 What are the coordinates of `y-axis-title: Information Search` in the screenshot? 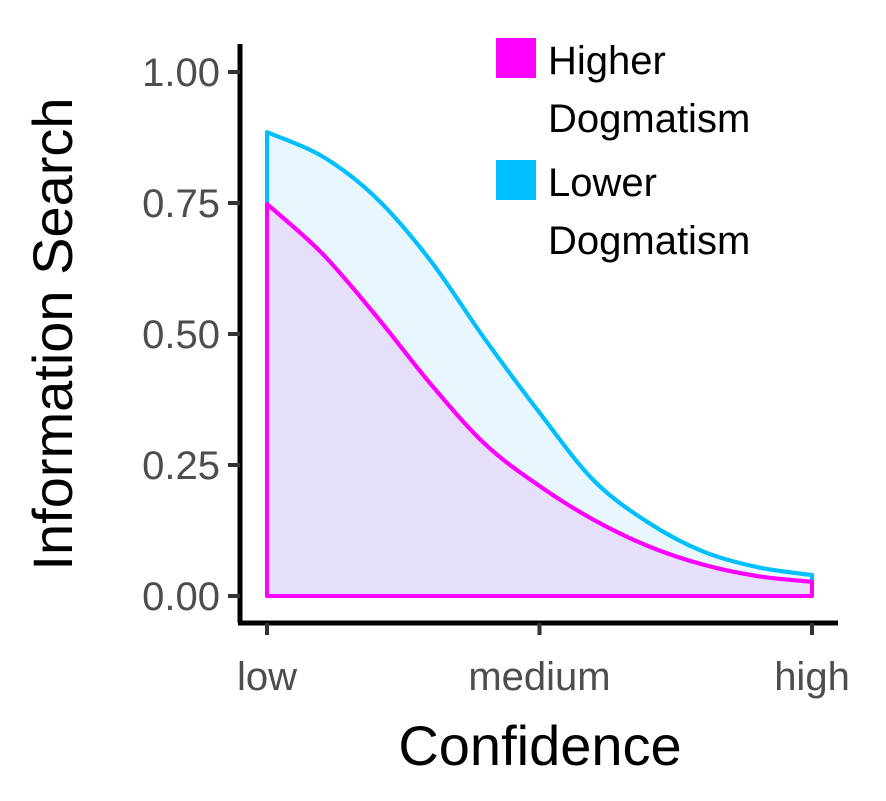 It's located at (52, 333).